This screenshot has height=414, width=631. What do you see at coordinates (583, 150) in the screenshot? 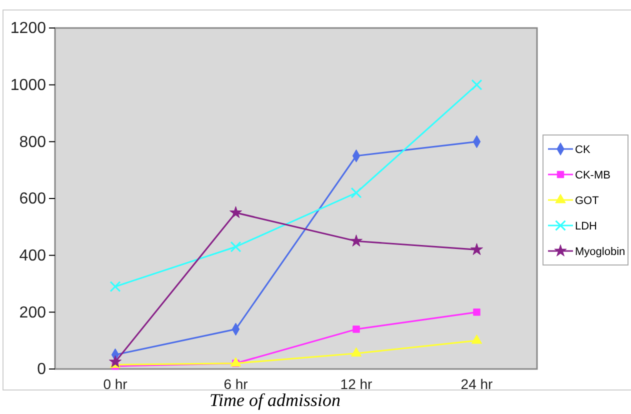
I see `legend-label: CK` at bounding box center [583, 150].